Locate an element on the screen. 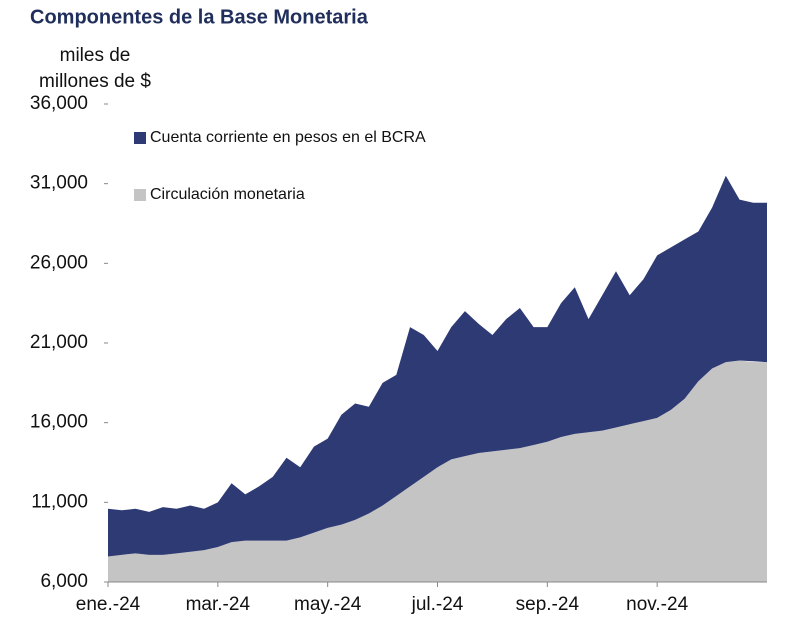 This screenshot has width=799, height=625. legend-label: Circulación monetaria is located at coordinates (227, 194).